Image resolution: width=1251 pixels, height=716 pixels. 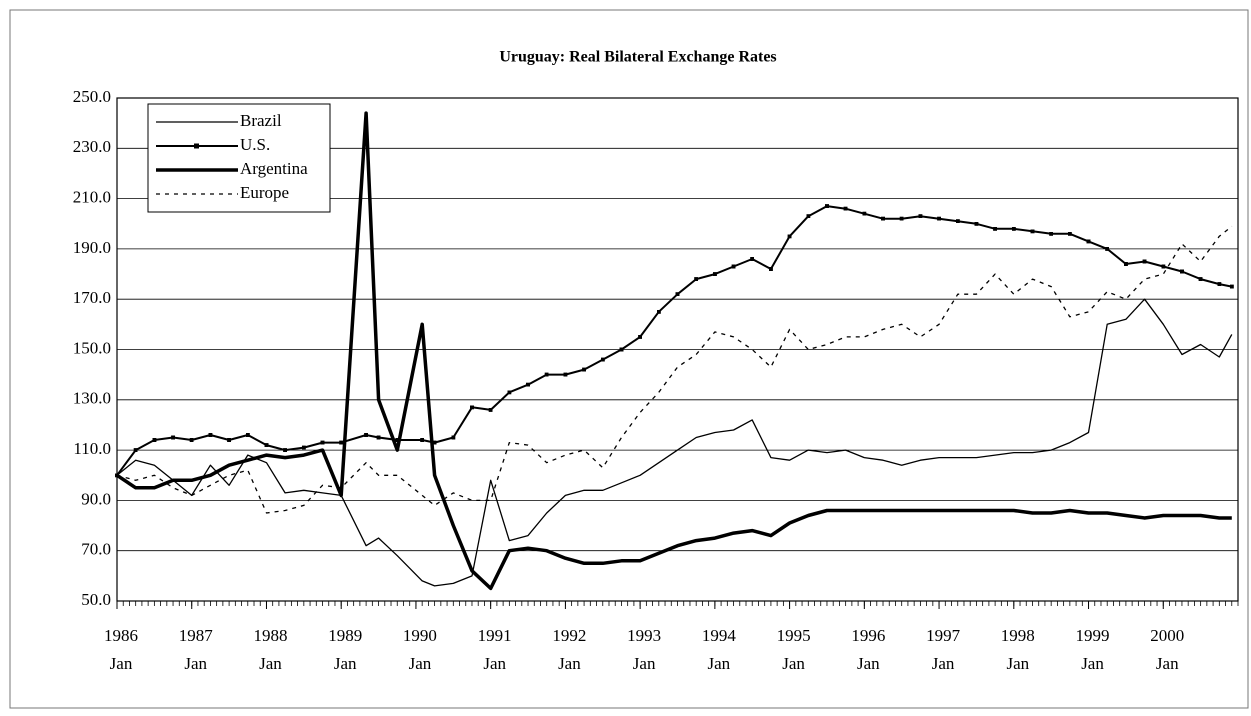 What do you see at coordinates (794, 635) in the screenshot?
I see `x-tick-label: 1995` at bounding box center [794, 635].